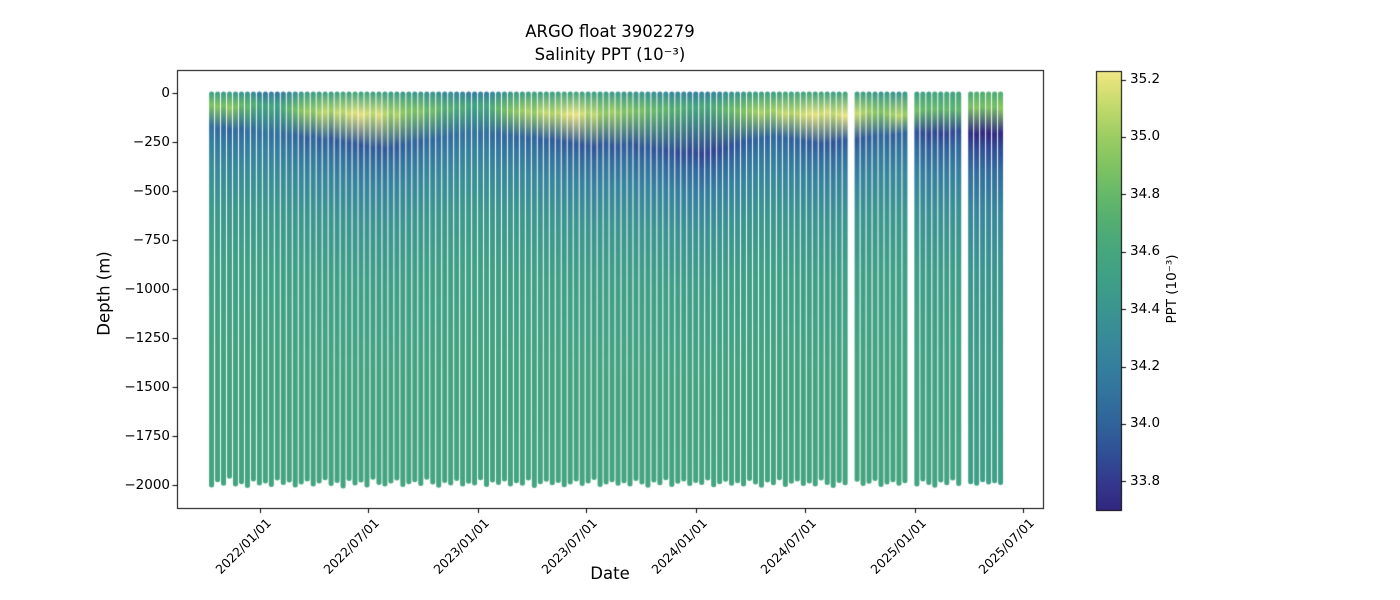  Describe the element at coordinates (1145, 251) in the screenshot. I see `colorbar-tick-label: 34.6` at that location.